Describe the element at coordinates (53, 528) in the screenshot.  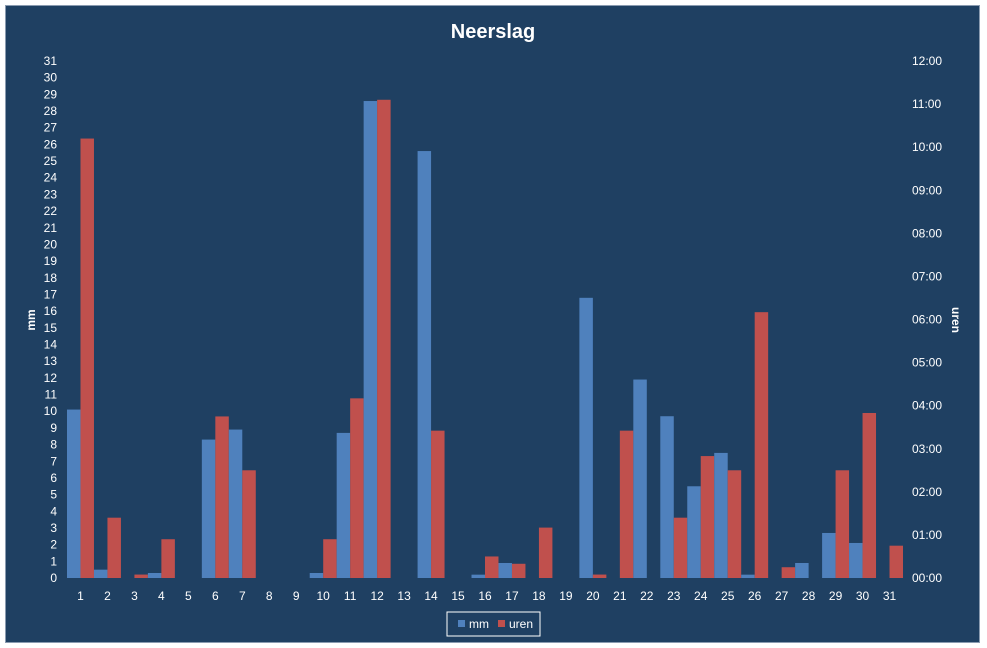
I see `left-tick-label: 3` at that location.